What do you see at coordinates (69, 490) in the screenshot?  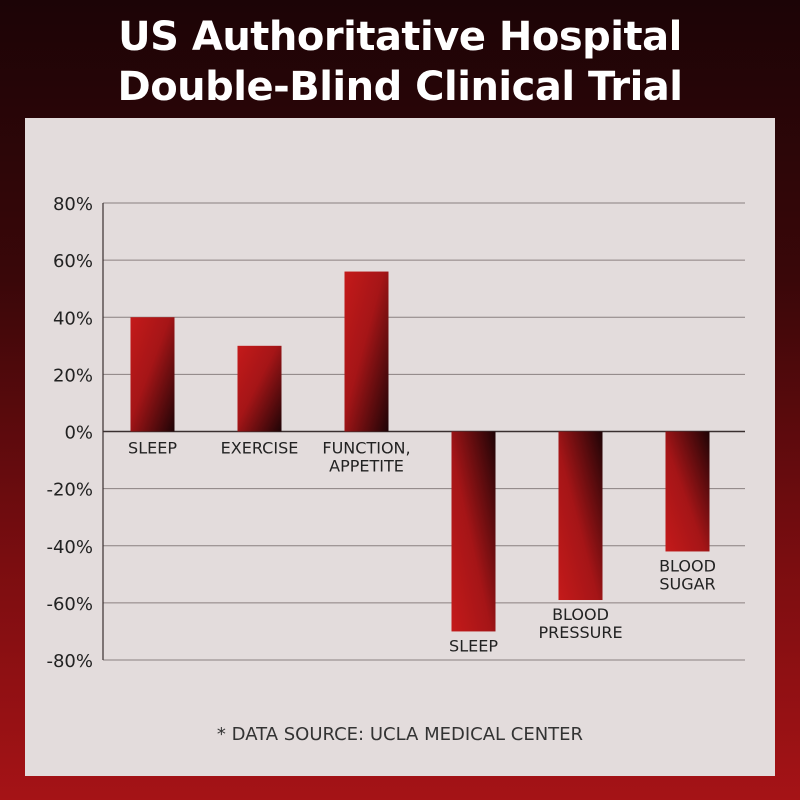 I see `y-tick-label: -20%` at bounding box center [69, 490].